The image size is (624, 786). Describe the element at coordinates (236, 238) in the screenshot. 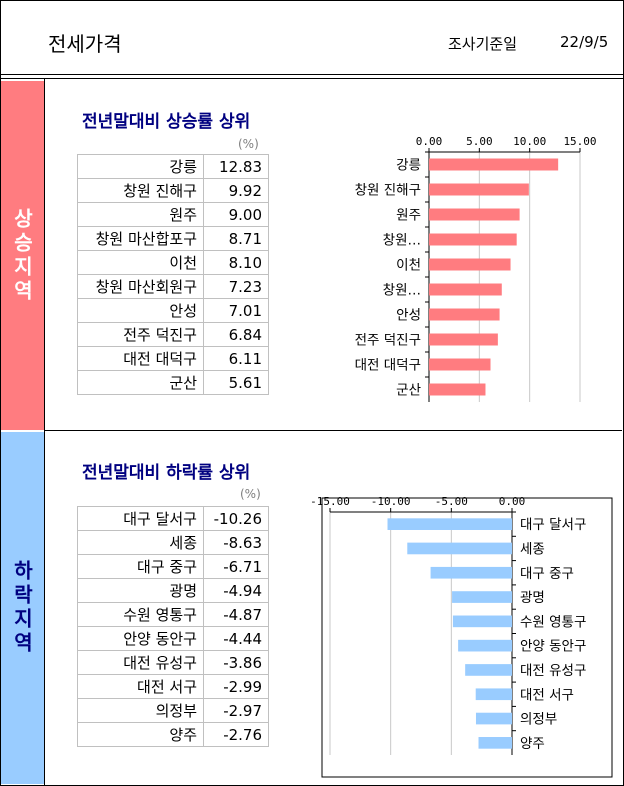

I see `value-cell: 8.71` at that location.